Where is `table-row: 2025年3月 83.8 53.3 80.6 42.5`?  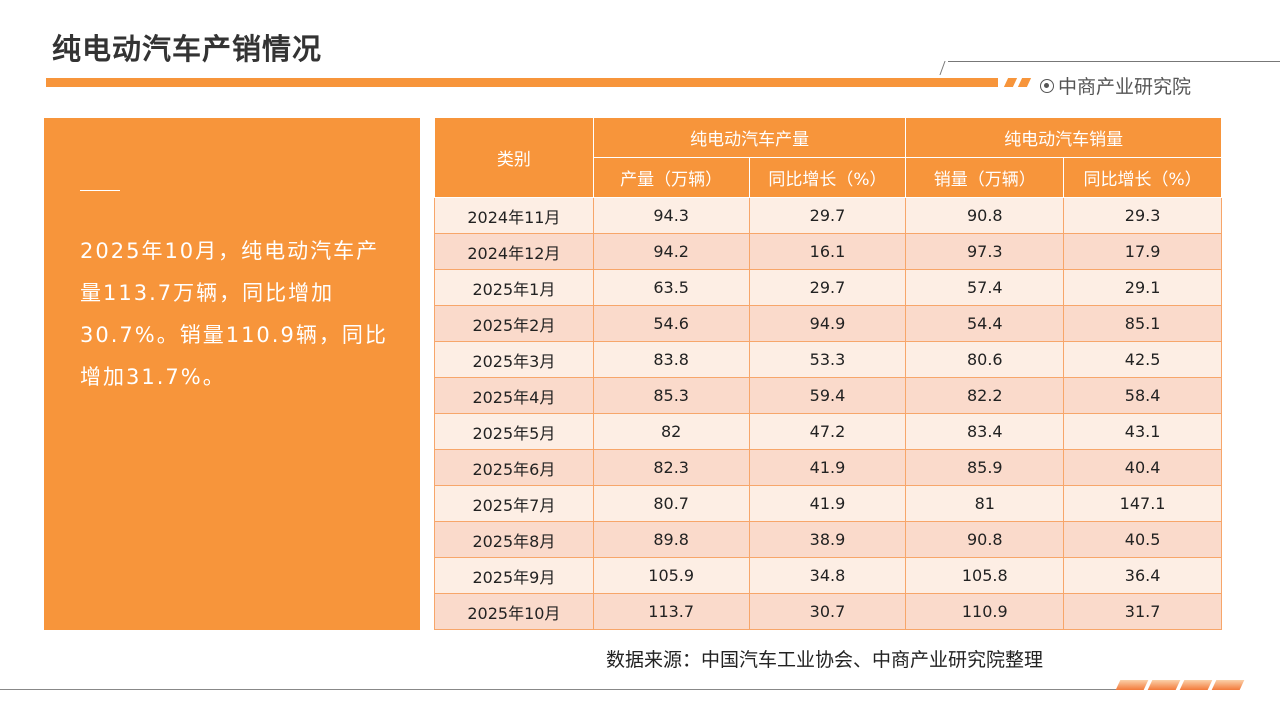 table-row: 2025年3月 83.8 53.3 80.6 42.5 is located at coordinates (828, 359).